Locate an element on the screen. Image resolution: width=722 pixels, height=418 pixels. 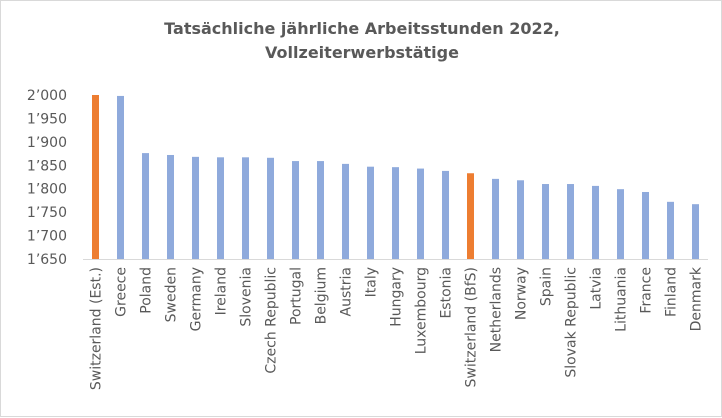
y-tick-label: 1’650 is located at coordinates (47, 260).